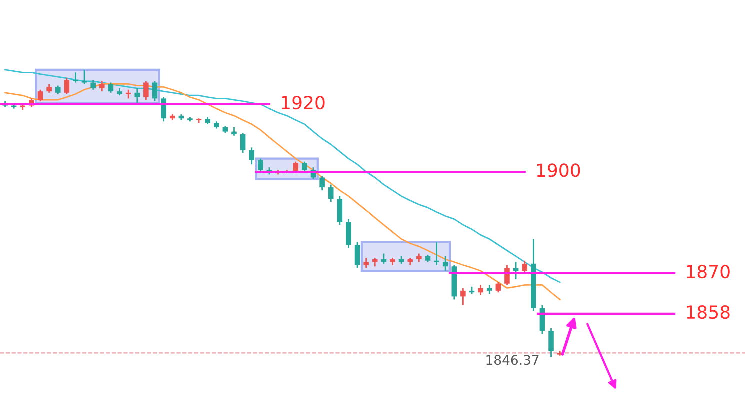  Describe the element at coordinates (708, 271) in the screenshot. I see `ref-line-label: 1870` at that location.